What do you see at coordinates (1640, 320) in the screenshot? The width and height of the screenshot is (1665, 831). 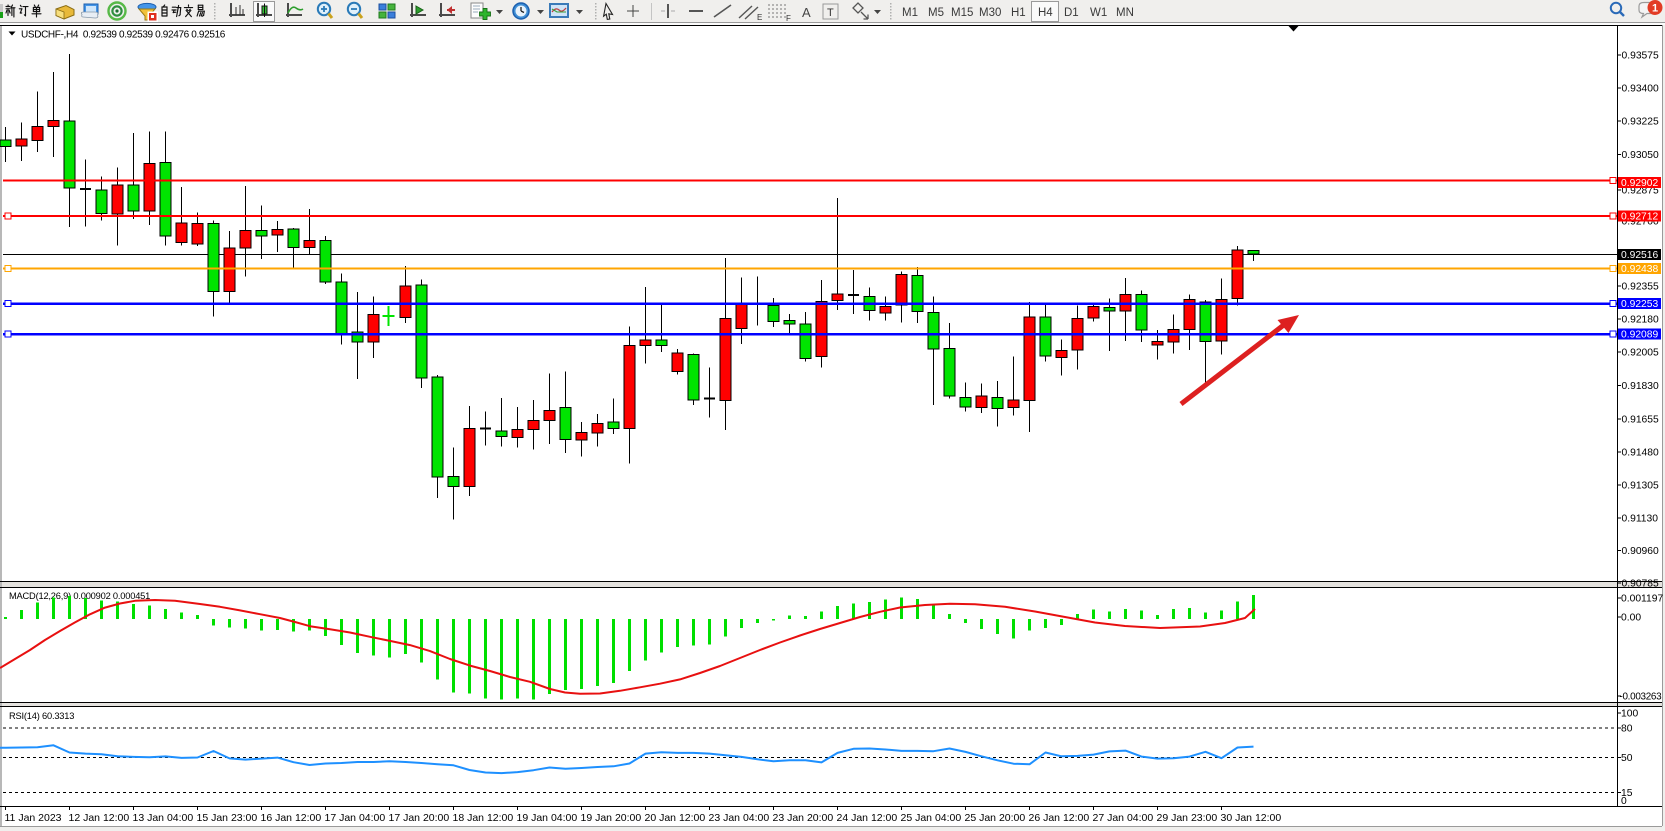 I see `svg-text: 0.92180` at bounding box center [1640, 320].